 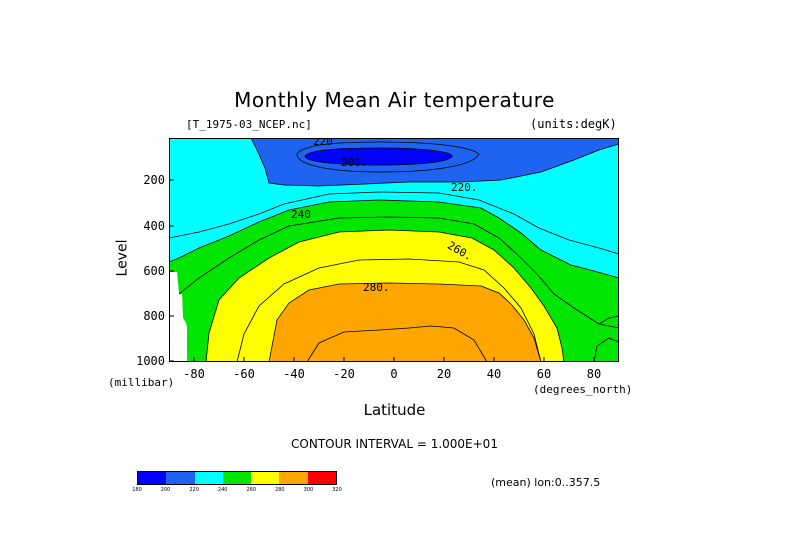 I want to click on contour-label-220-top: 220, so click(x=323, y=143).